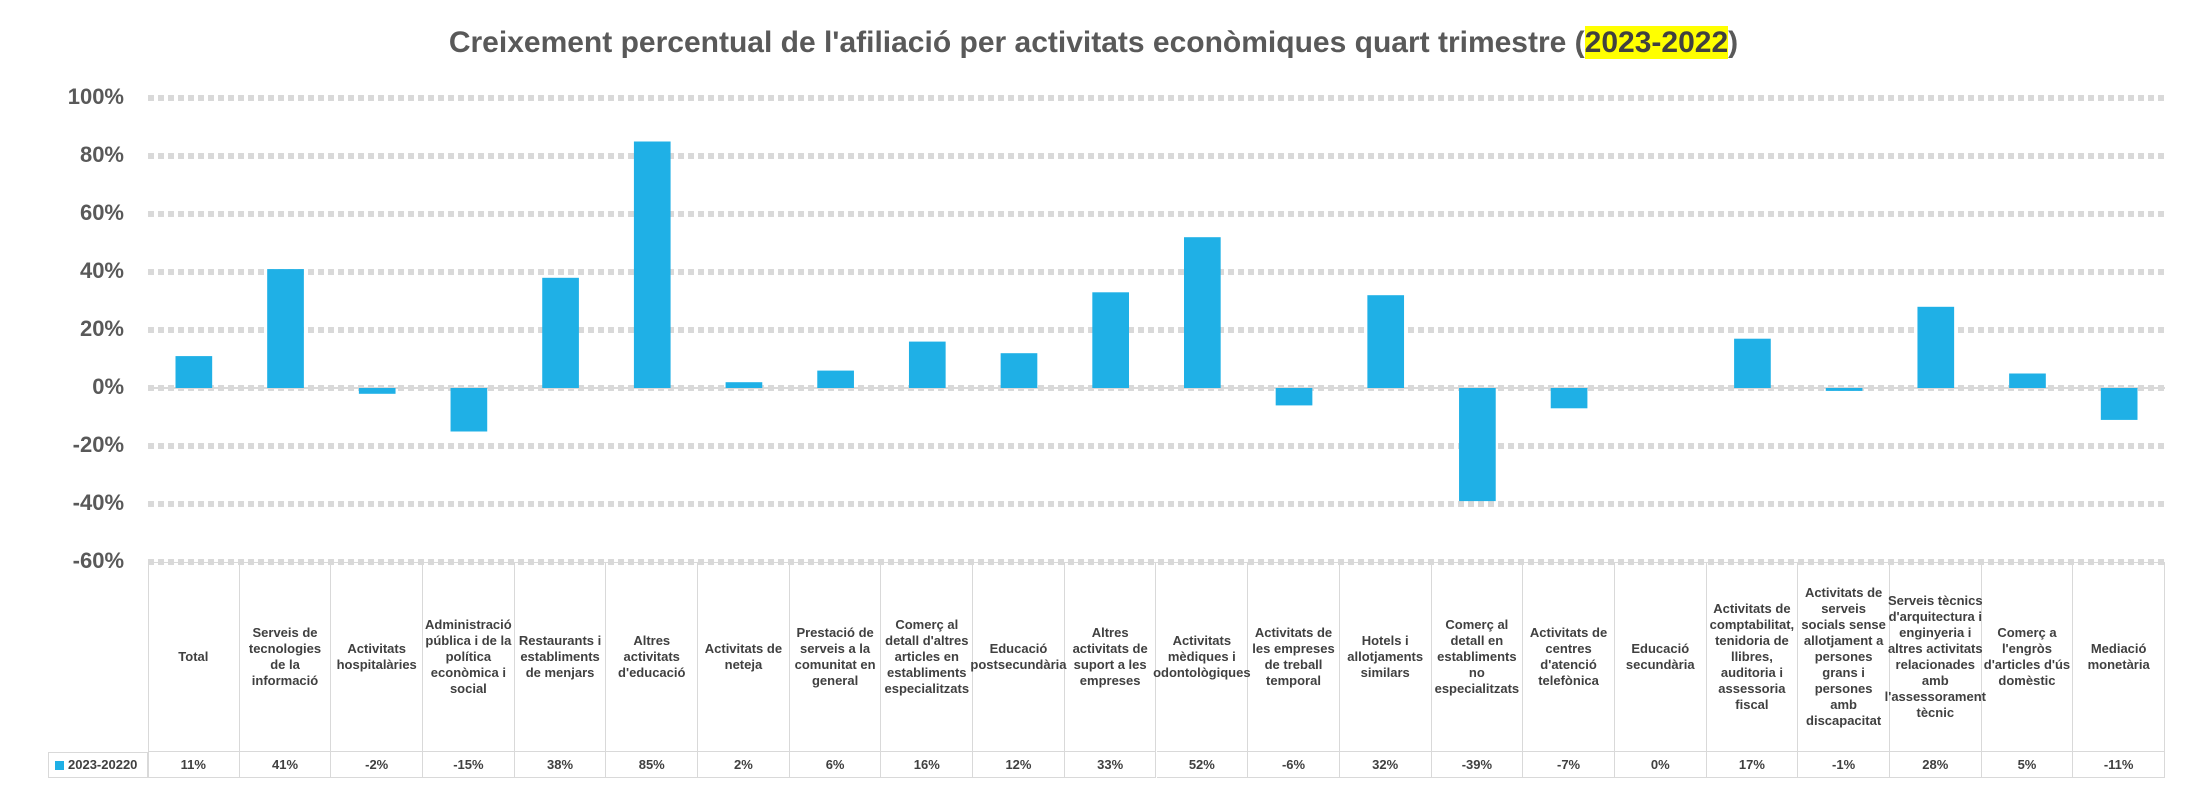 The width and height of the screenshot is (2187, 788). I want to click on legend: 2023-20220, so click(98, 765).